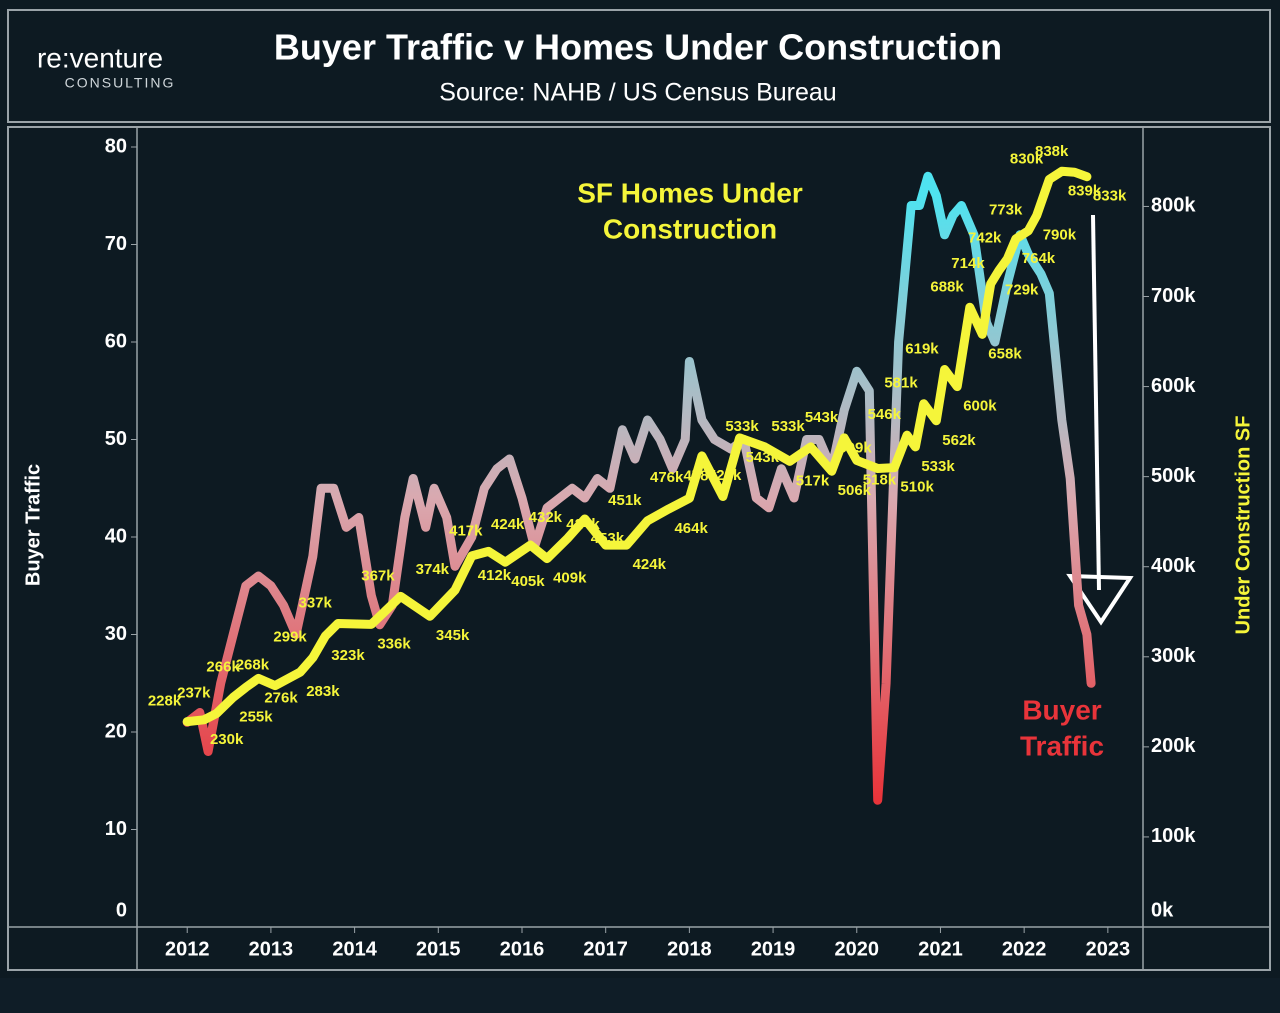 This screenshot has height=1013, width=1280. What do you see at coordinates (1173, 566) in the screenshot?
I see `y2-tick-label: 400k` at bounding box center [1173, 566].